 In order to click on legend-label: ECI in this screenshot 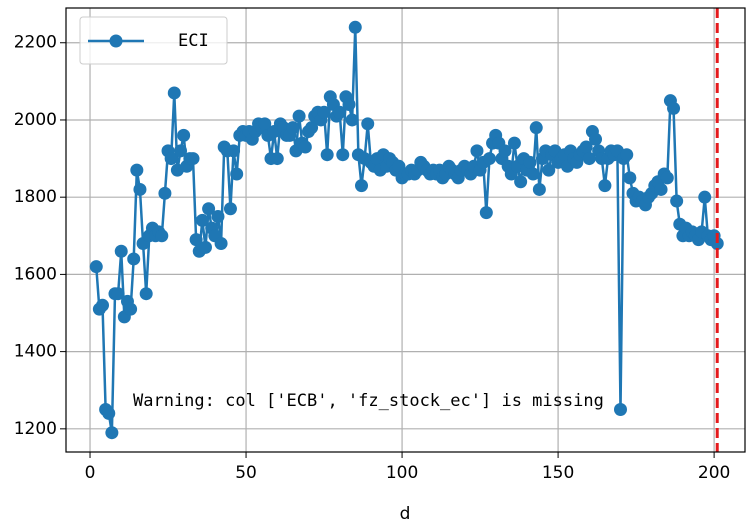, I will do `click(193, 41)`.